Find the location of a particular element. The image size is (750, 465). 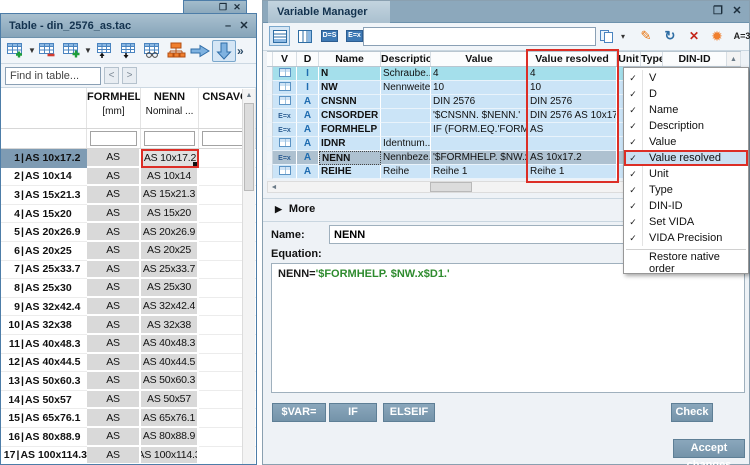

cell-value is located at coordinates (479, 144).